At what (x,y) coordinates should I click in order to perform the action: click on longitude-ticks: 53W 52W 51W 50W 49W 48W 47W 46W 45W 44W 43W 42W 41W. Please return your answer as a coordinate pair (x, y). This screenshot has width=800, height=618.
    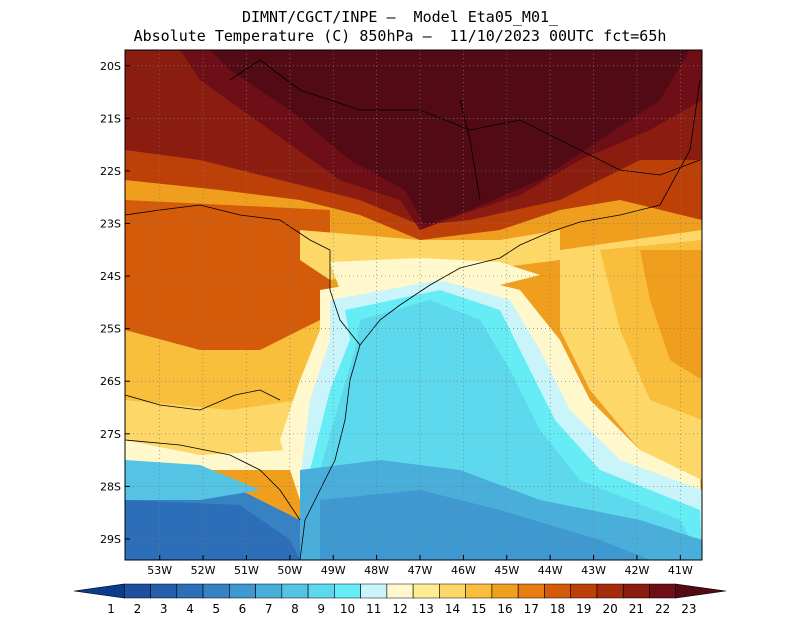
    Looking at the image, I should click on (420, 566).